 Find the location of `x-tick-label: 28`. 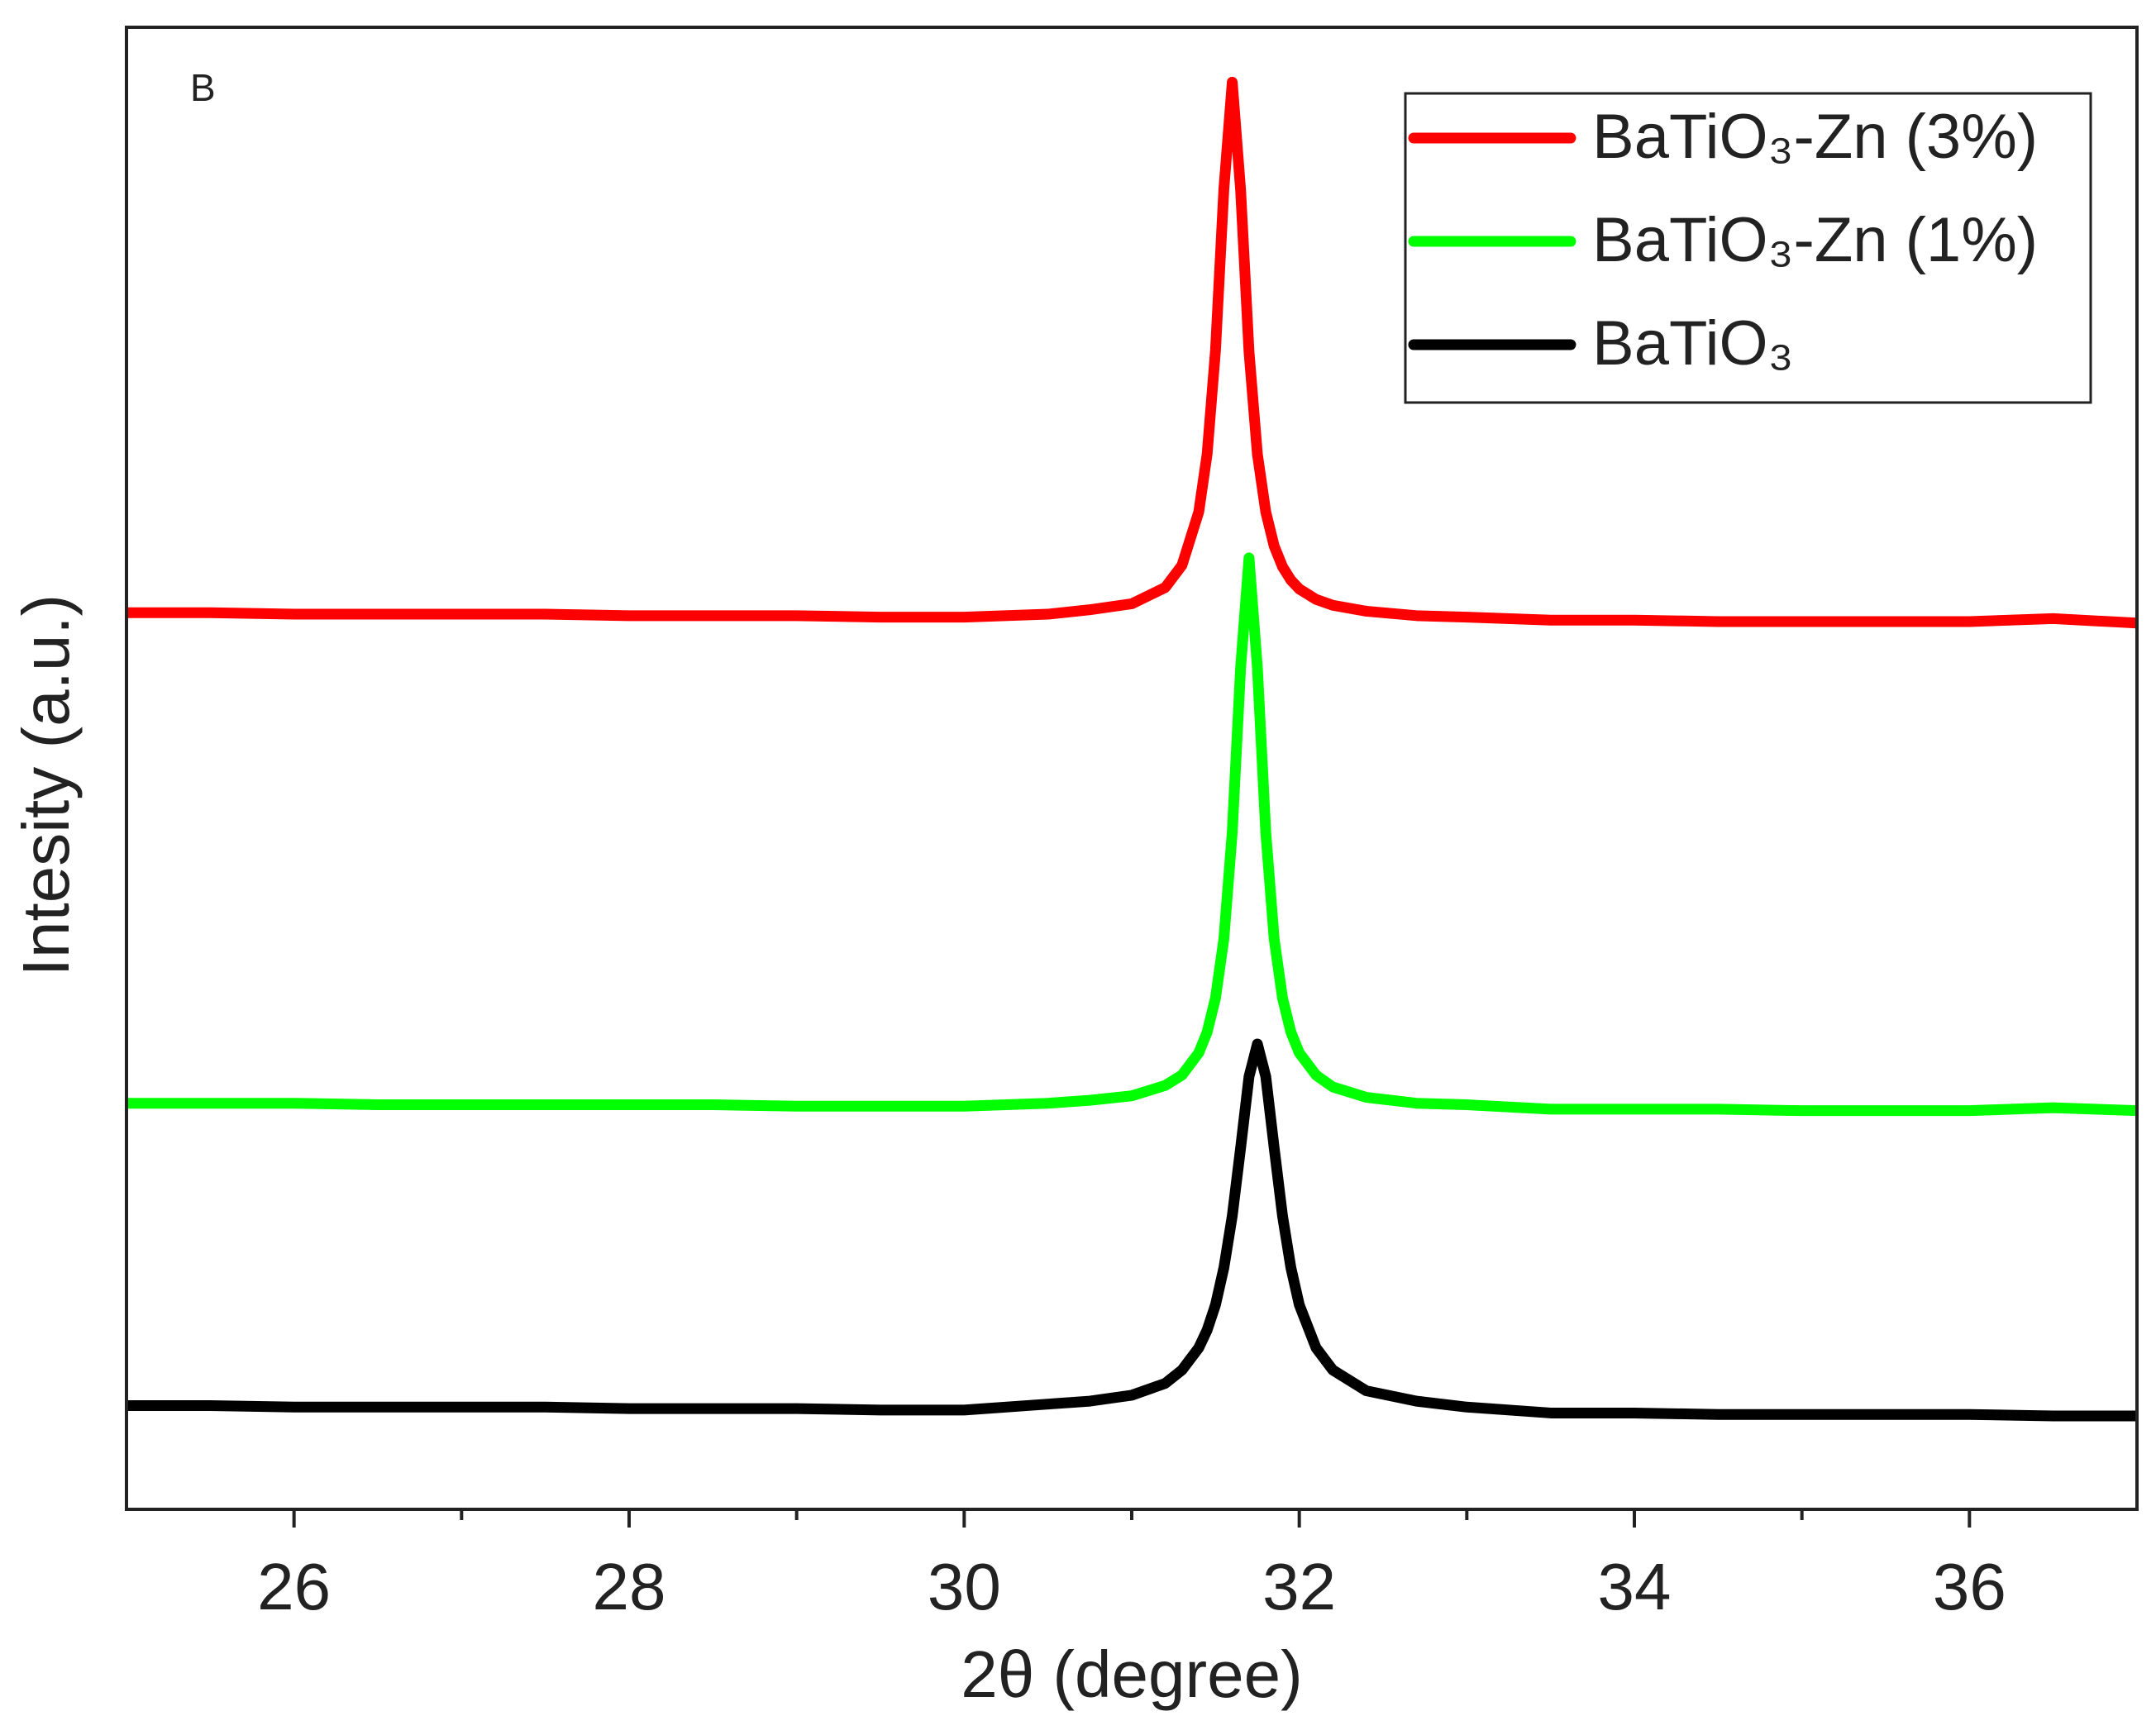

x-tick-label: 28 is located at coordinates (629, 1586).